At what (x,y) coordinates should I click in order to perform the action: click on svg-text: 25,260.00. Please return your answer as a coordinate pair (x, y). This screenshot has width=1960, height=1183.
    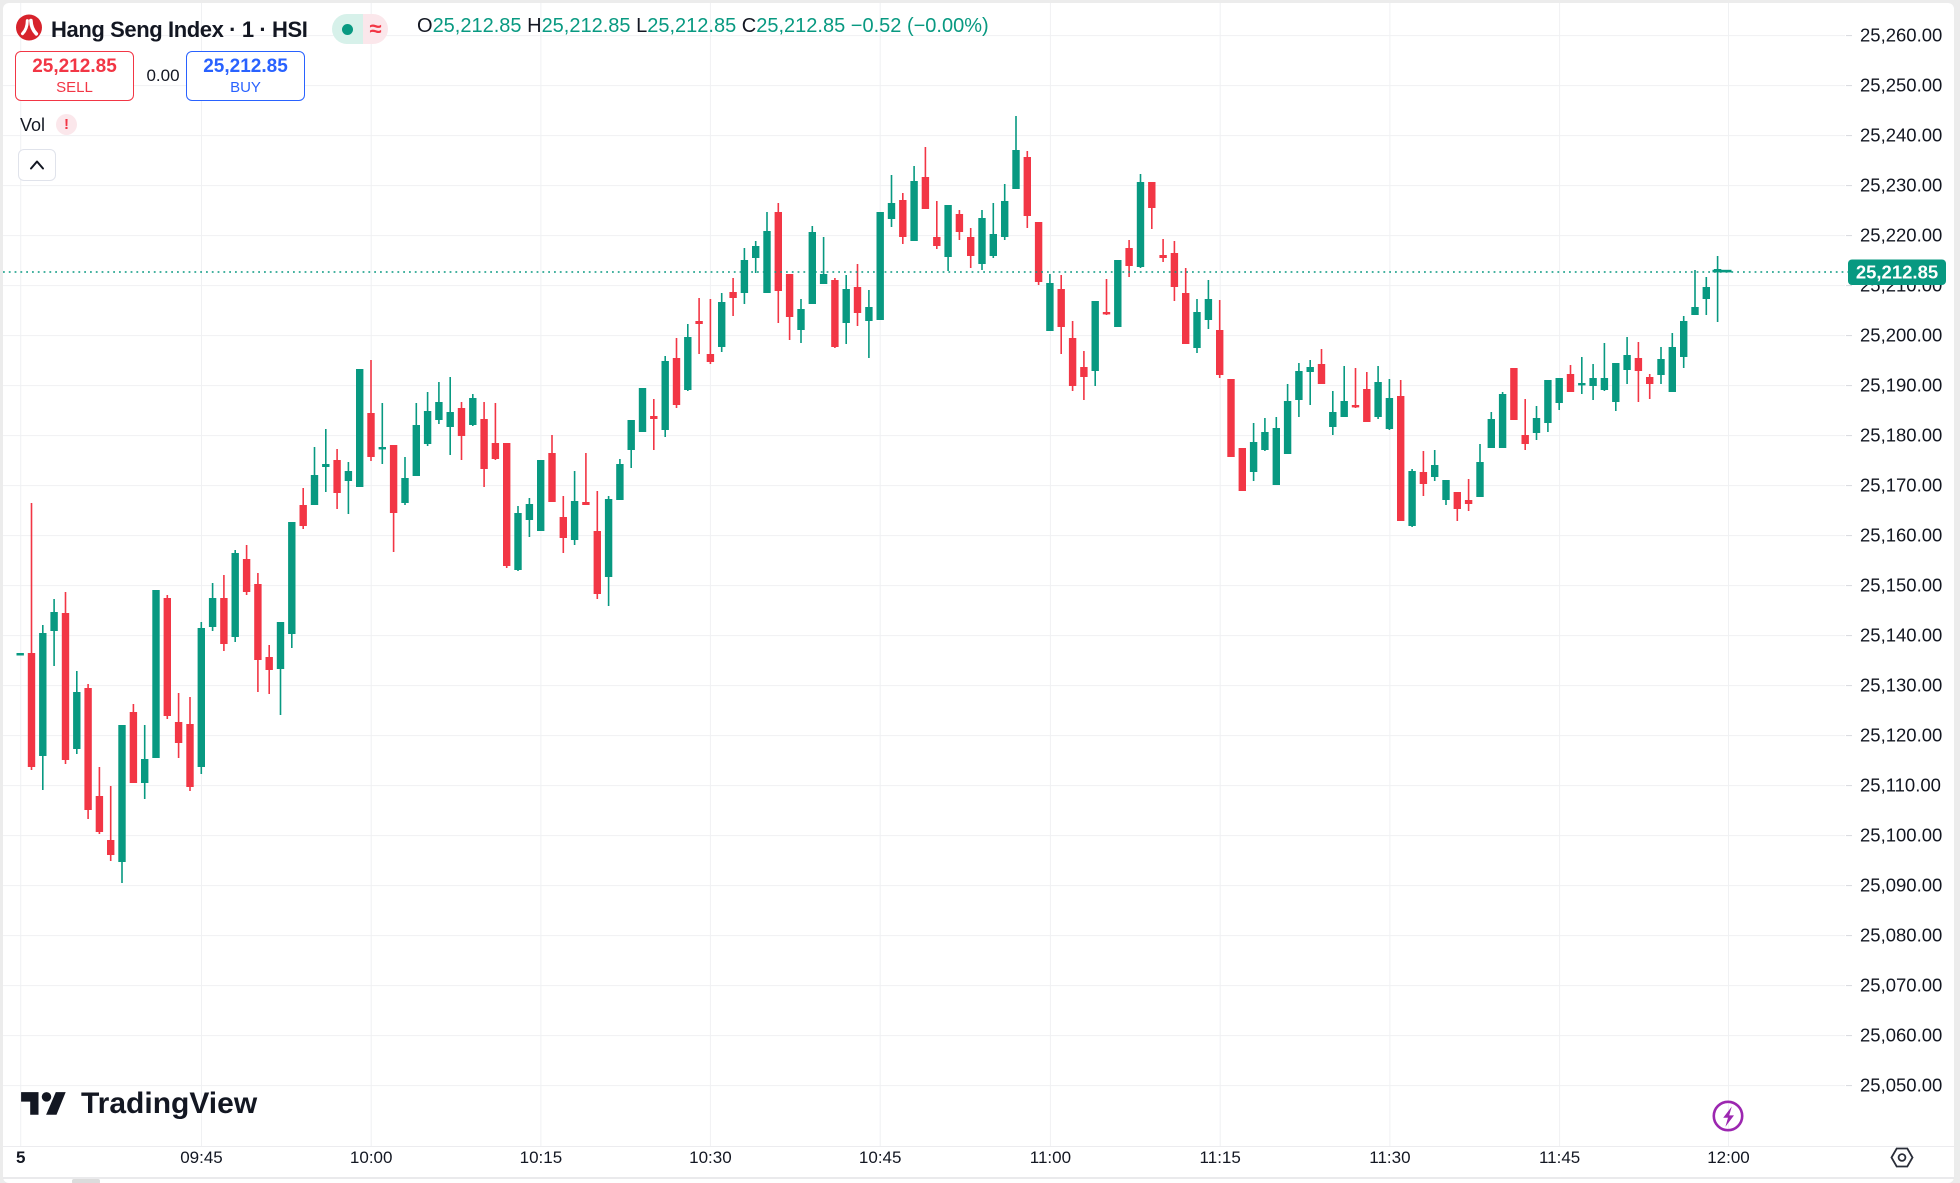
    Looking at the image, I should click on (1901, 35).